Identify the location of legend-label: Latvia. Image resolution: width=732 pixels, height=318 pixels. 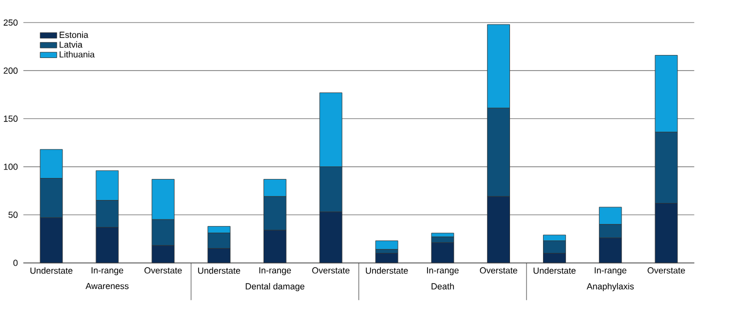
(71, 44).